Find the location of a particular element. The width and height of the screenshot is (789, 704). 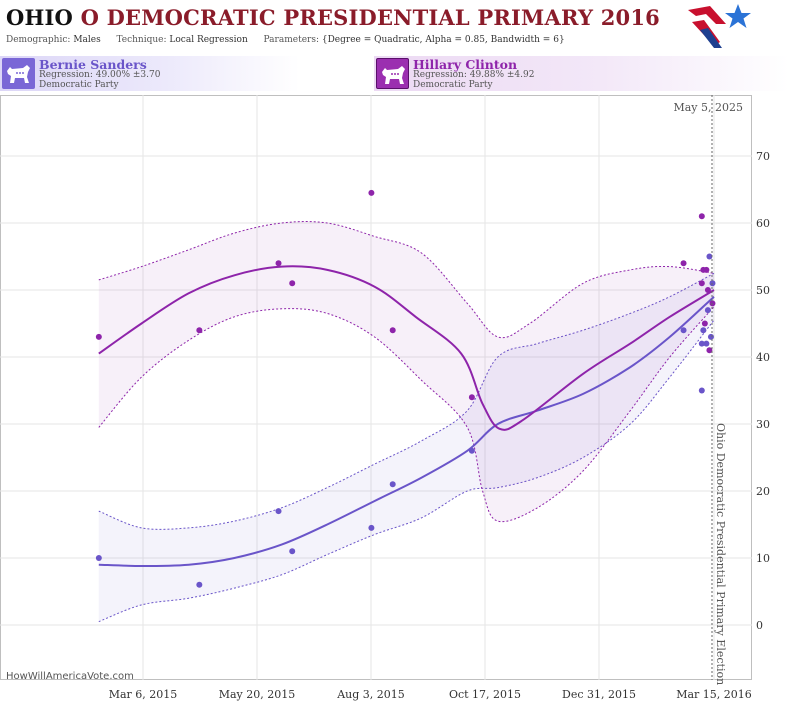

site-logo-icon is located at coordinates (719, 26).